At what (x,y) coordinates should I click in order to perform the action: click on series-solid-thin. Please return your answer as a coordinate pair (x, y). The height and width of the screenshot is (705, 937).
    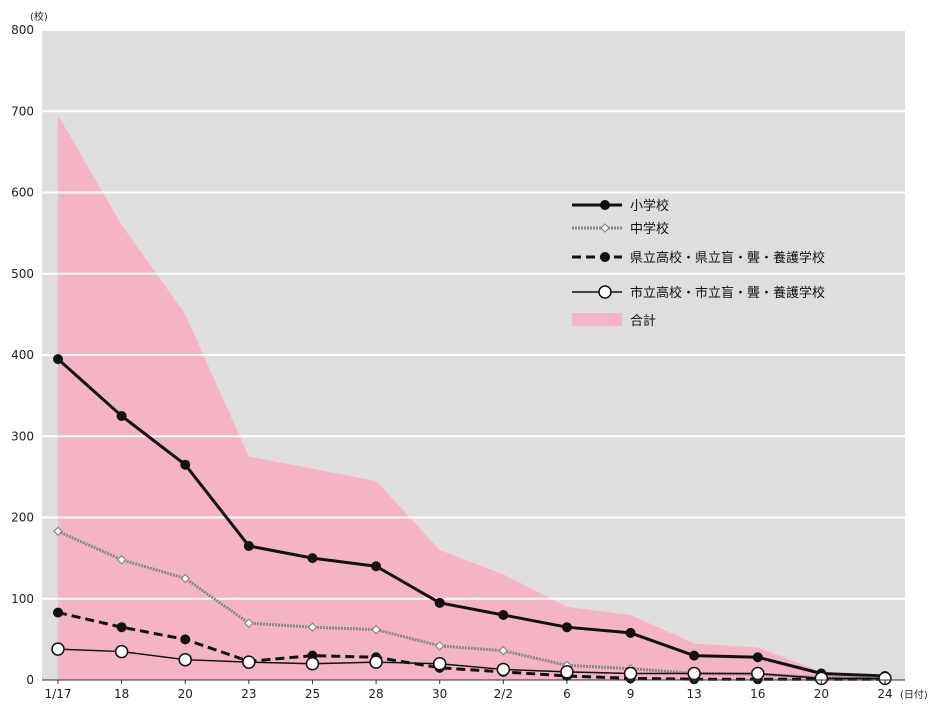
    Looking at the image, I should click on (471, 664).